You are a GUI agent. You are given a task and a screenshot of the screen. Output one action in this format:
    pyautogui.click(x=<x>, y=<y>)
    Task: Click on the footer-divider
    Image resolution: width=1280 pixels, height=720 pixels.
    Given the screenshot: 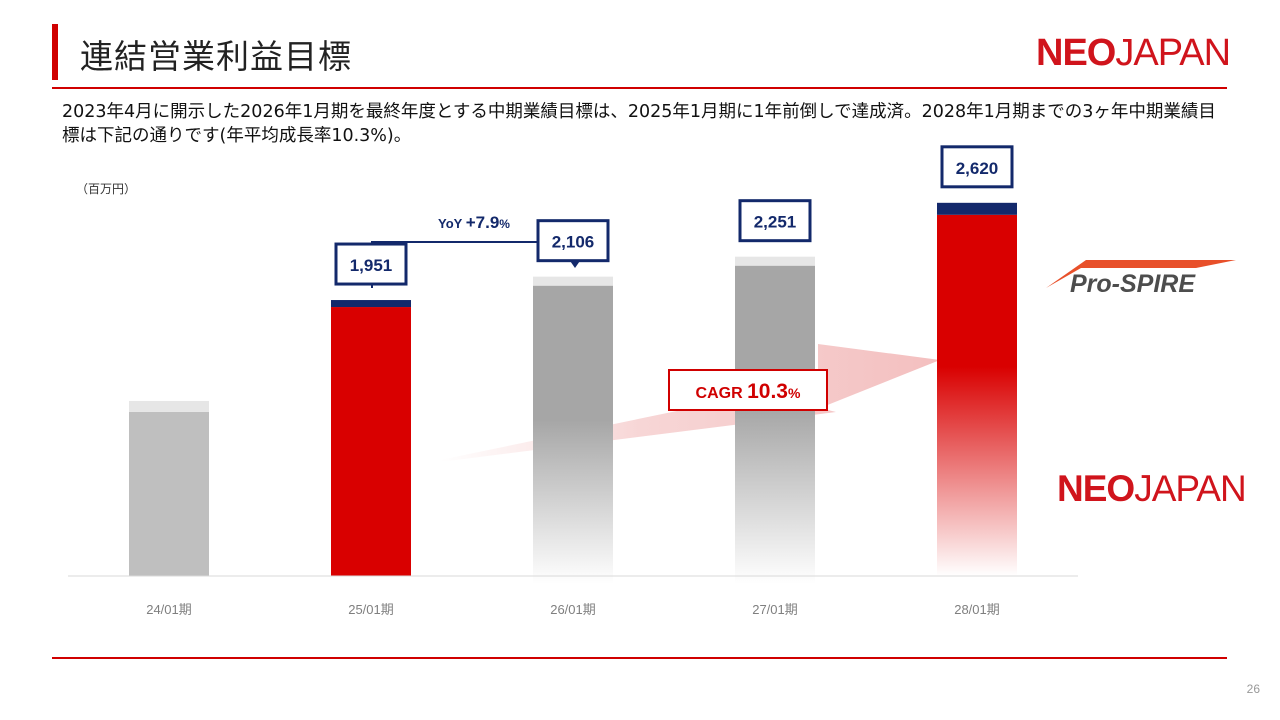 What is the action you would take?
    pyautogui.click(x=639, y=658)
    